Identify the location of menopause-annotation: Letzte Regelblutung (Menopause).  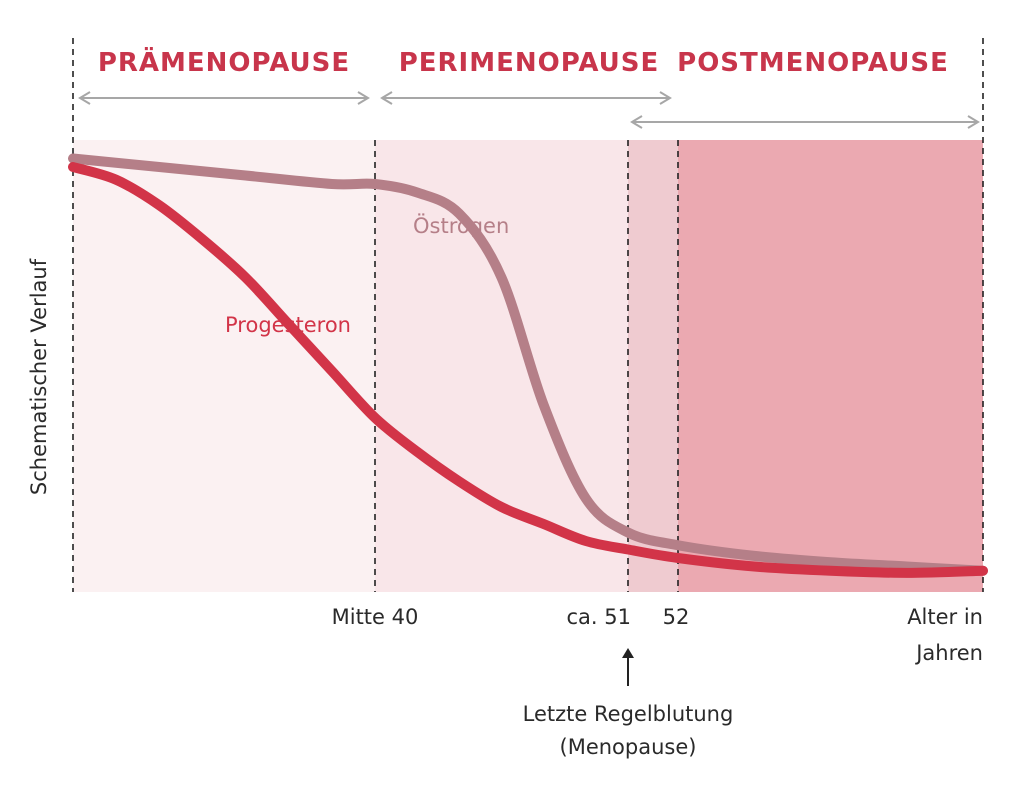
(628, 703).